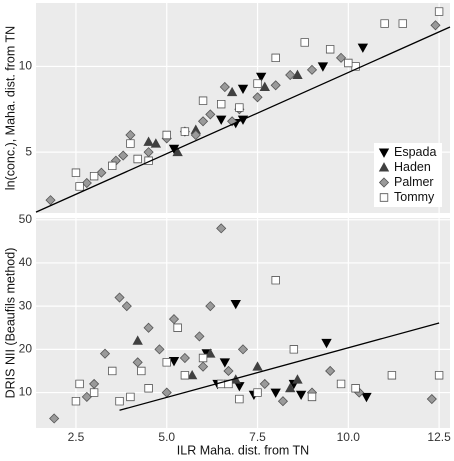  What do you see at coordinates (76, 437) in the screenshot?
I see `x-tick-label: 2.5` at bounding box center [76, 437].